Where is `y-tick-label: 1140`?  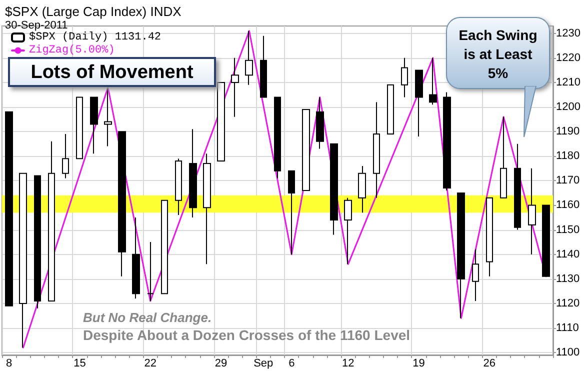 y-tick-label: 1140 is located at coordinates (568, 254).